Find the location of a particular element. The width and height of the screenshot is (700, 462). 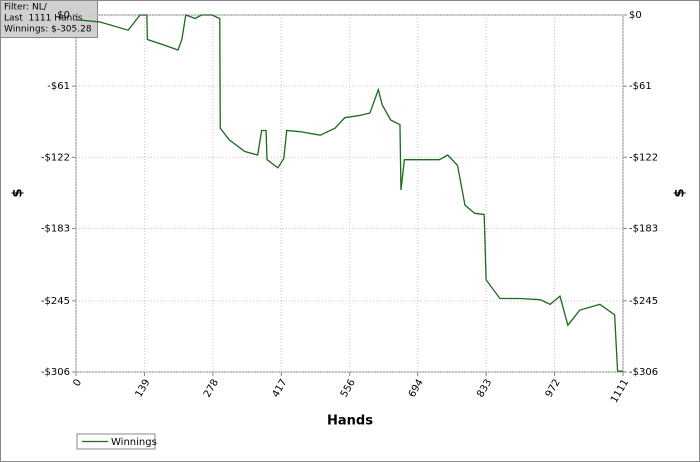

y-tick-label: -$183 is located at coordinates (55, 229).